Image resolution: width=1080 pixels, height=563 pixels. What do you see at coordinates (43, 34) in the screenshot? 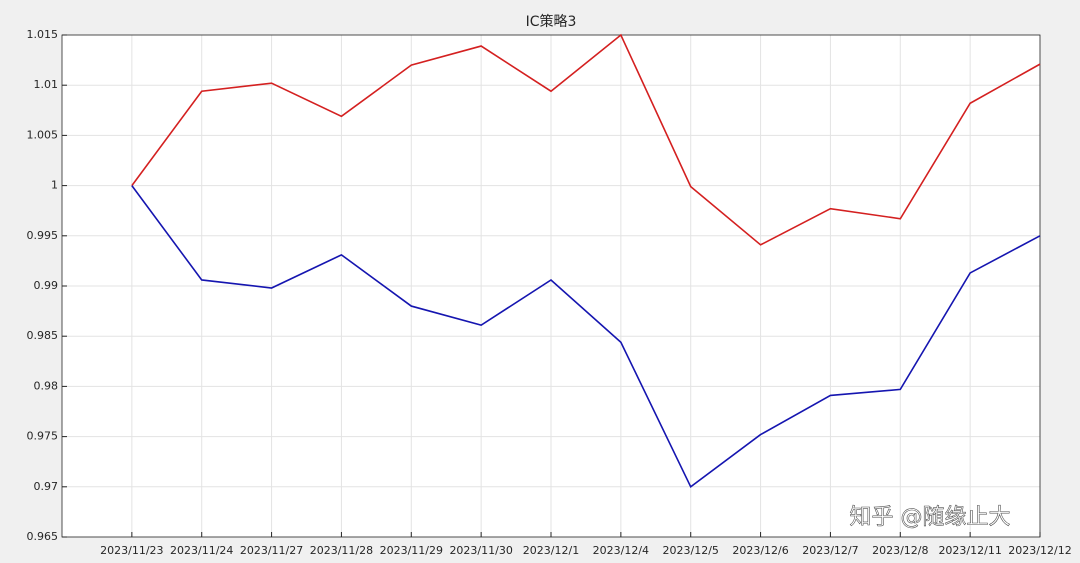
I see `y-tick-label: 1.015` at bounding box center [43, 34].